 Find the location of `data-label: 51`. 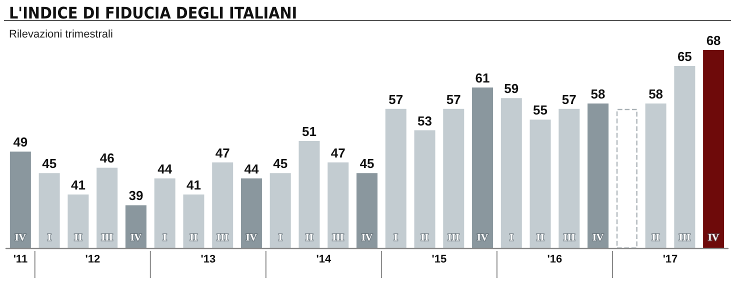

data-label: 51 is located at coordinates (309, 131).